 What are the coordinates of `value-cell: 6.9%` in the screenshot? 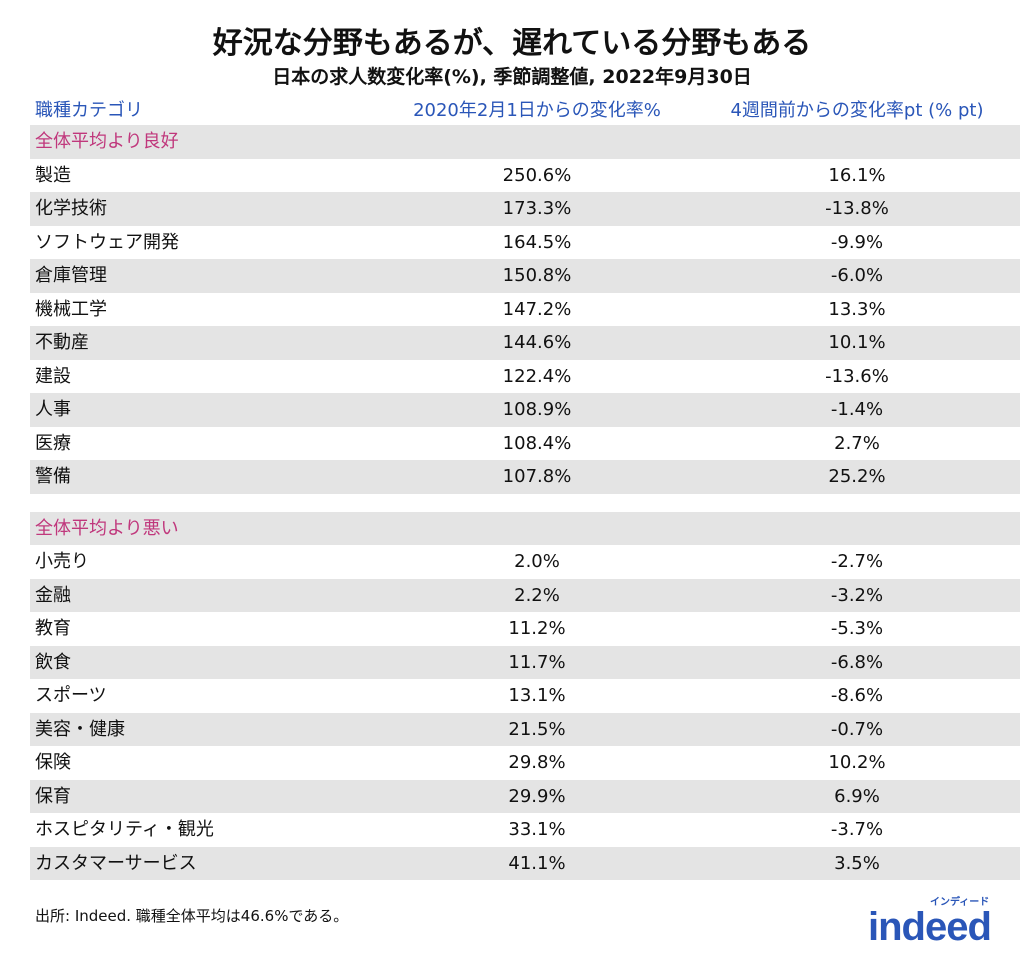 It's located at (857, 796).